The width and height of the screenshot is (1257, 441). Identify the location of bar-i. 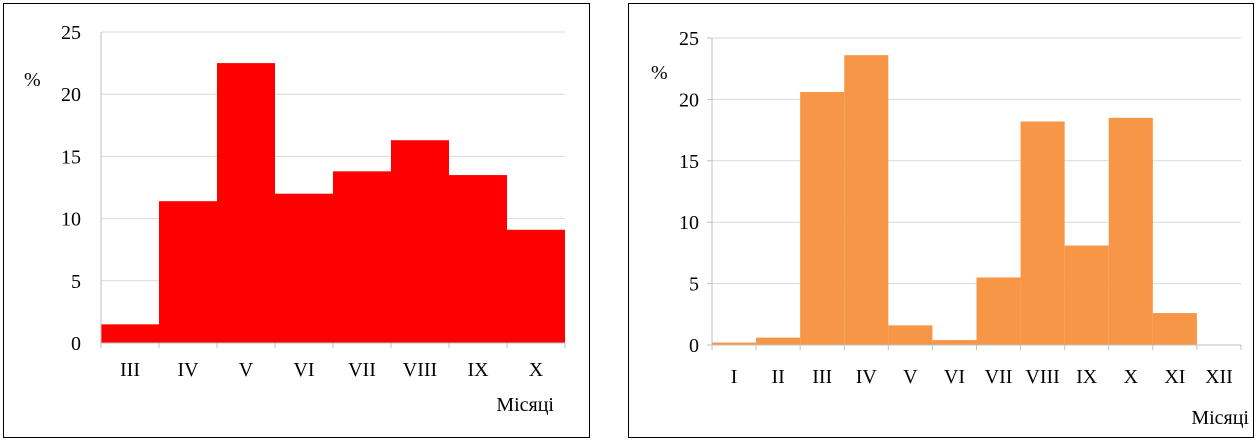
(734, 343).